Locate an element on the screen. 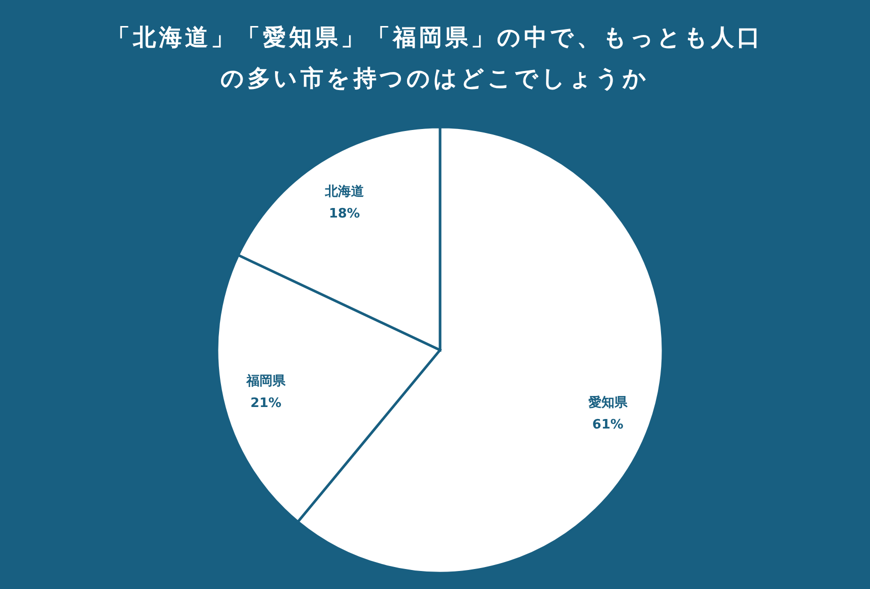 The height and width of the screenshot is (589, 870). data-label: 61% is located at coordinates (608, 424).